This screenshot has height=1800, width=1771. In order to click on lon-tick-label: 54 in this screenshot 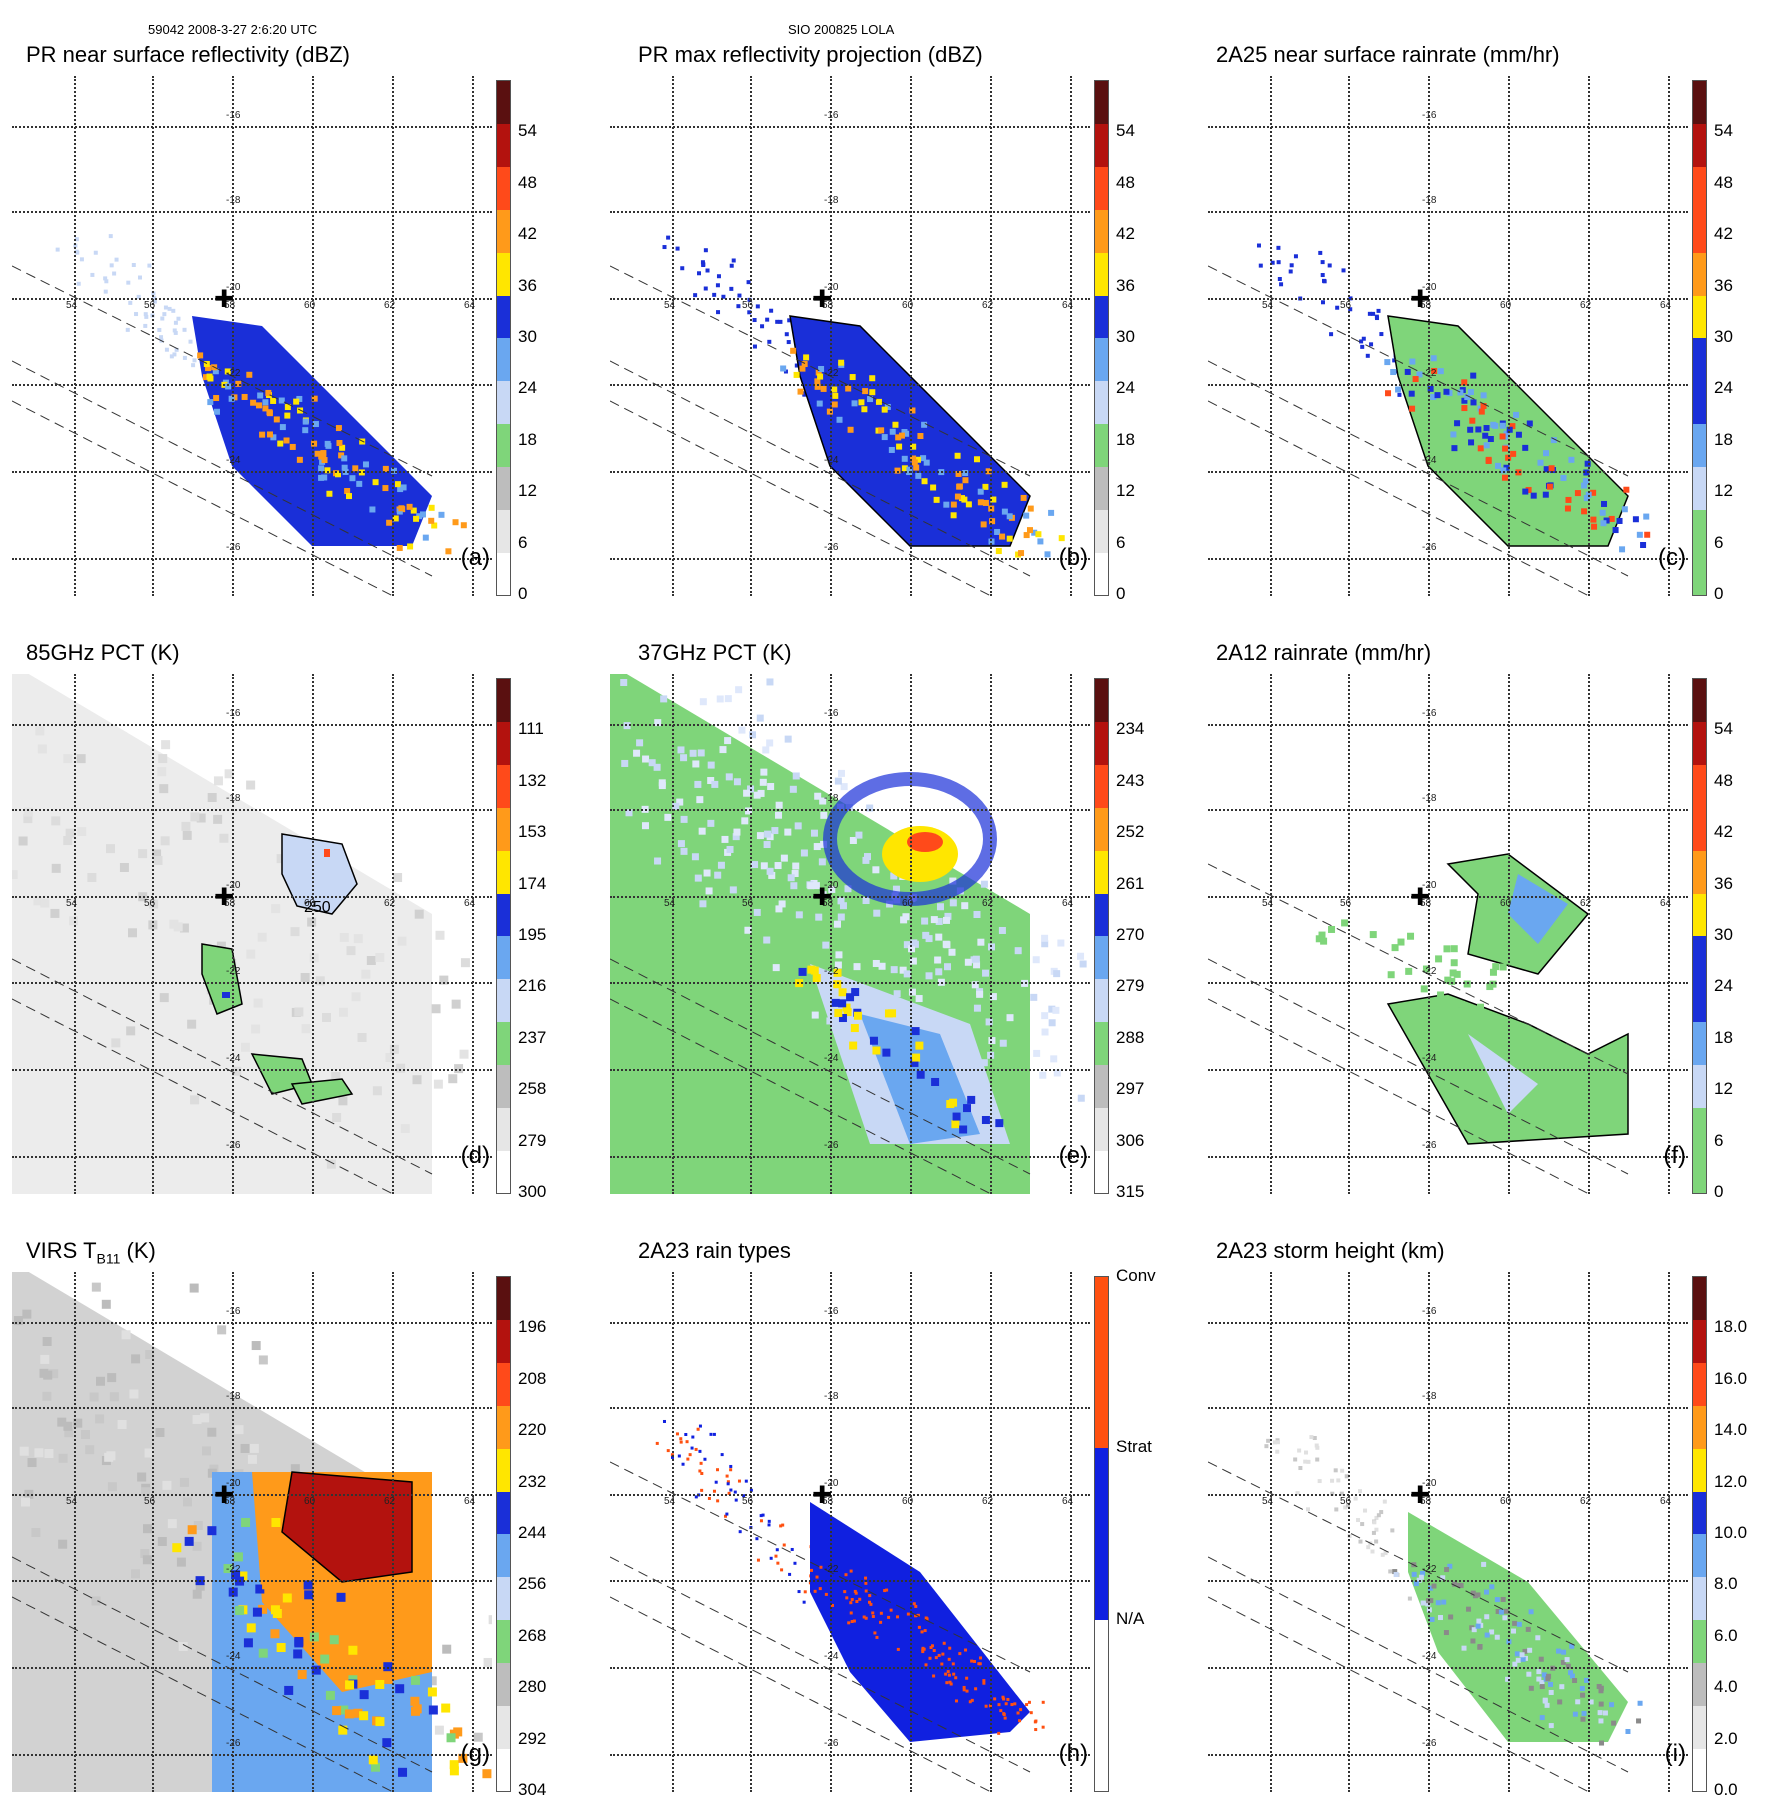, I will do `click(72, 1501)`.